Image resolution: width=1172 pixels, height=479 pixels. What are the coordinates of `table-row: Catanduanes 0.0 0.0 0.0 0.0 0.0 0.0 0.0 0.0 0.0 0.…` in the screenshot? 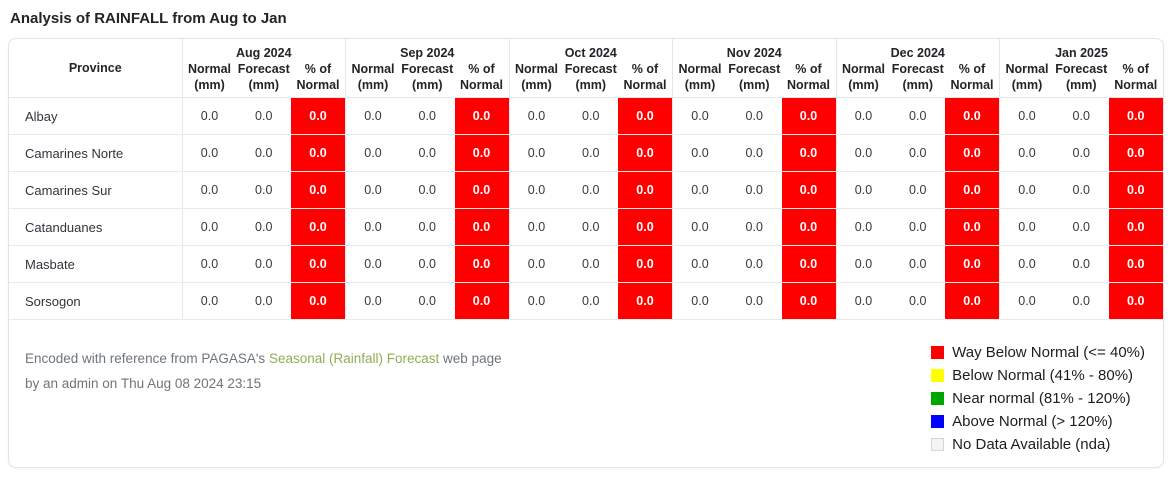 It's located at (586, 227).